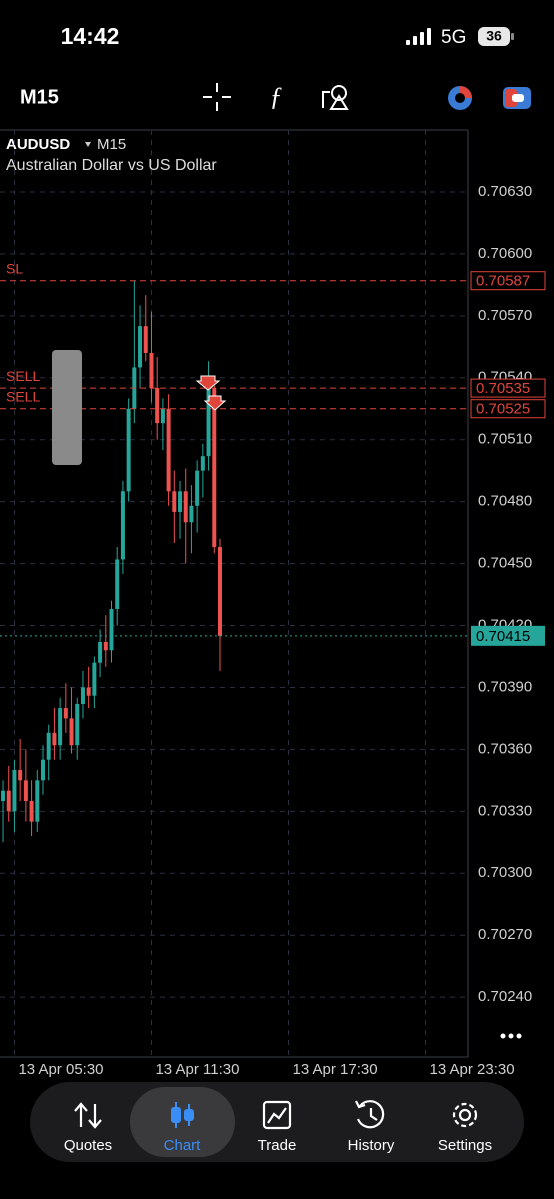 This screenshot has width=554, height=1199. Describe the element at coordinates (182, 1115) in the screenshot. I see `chart-icon` at that location.